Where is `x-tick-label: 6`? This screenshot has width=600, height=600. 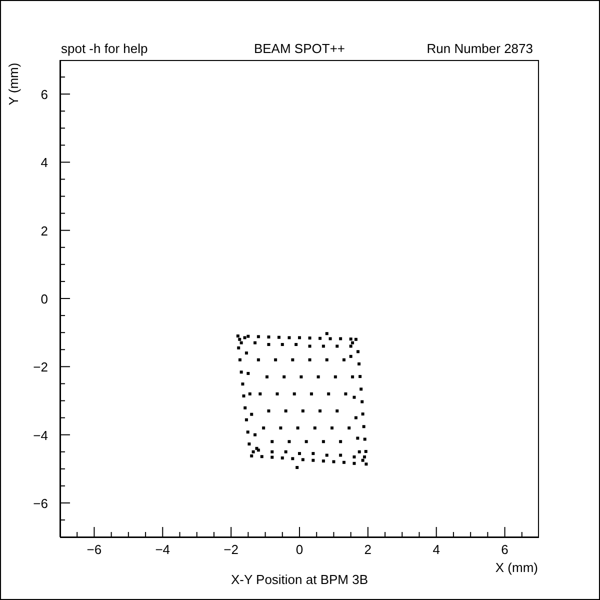 x-tick-label: 6 is located at coordinates (504, 549).